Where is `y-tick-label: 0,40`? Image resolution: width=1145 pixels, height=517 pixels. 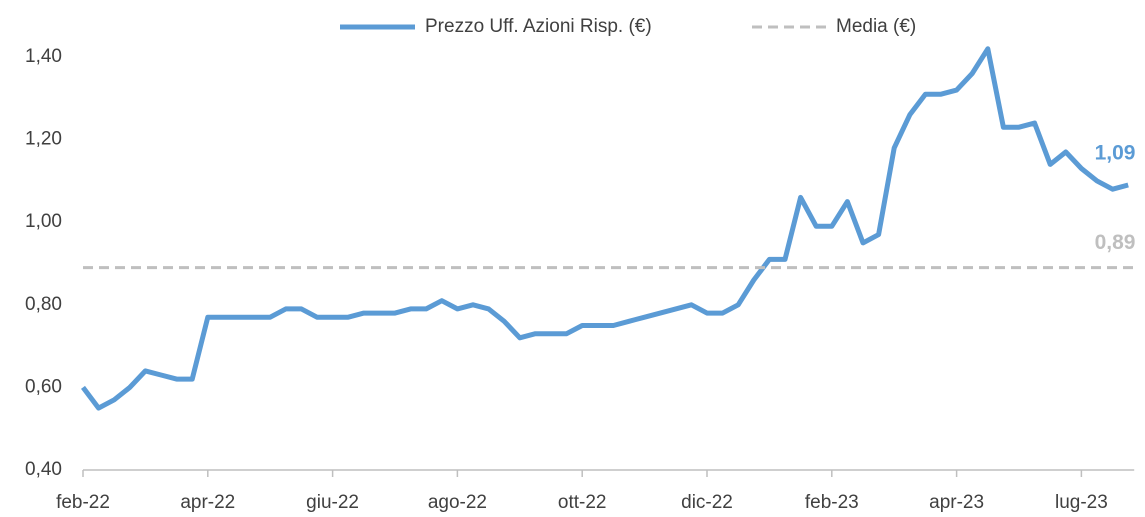 y-tick-label: 0,40 is located at coordinates (43, 469).